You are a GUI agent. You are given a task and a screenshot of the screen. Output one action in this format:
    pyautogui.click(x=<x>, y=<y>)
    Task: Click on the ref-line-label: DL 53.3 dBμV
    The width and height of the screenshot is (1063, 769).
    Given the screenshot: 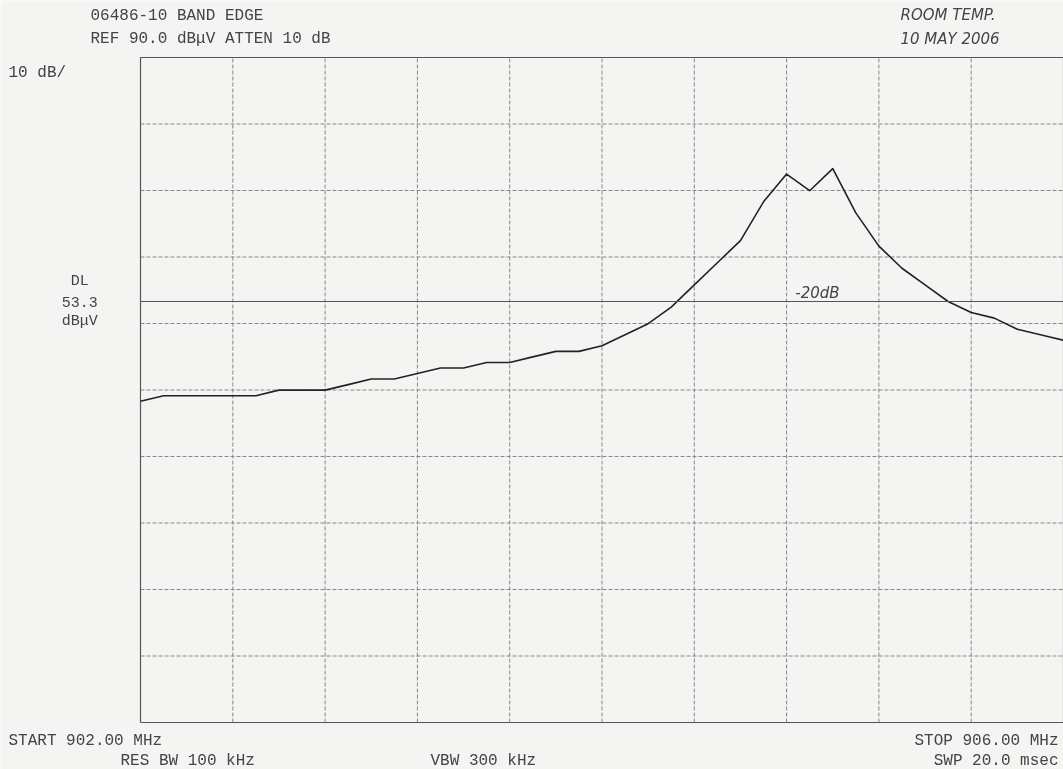 What is the action you would take?
    pyautogui.click(x=79, y=302)
    